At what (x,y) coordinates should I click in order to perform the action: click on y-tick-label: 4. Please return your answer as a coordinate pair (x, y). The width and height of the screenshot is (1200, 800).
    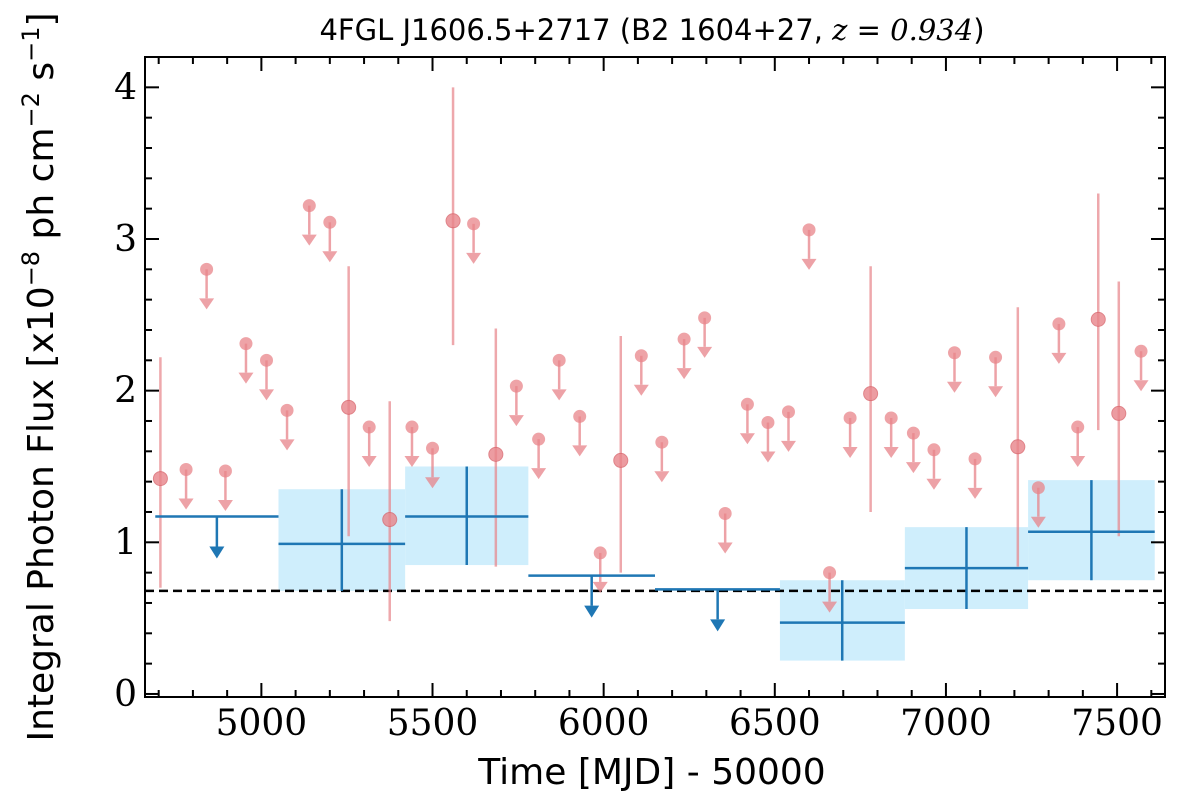
    Looking at the image, I should click on (125, 87).